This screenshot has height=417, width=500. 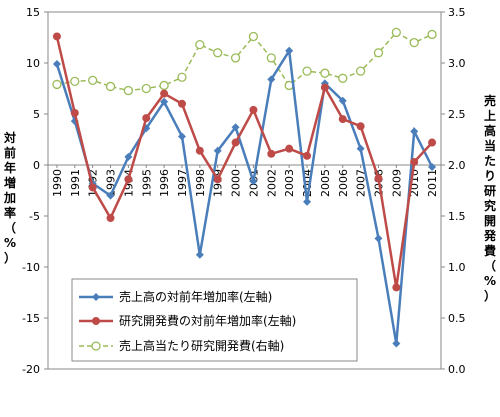 What do you see at coordinates (34, 216) in the screenshot?
I see `left-tick-label: -5` at bounding box center [34, 216].